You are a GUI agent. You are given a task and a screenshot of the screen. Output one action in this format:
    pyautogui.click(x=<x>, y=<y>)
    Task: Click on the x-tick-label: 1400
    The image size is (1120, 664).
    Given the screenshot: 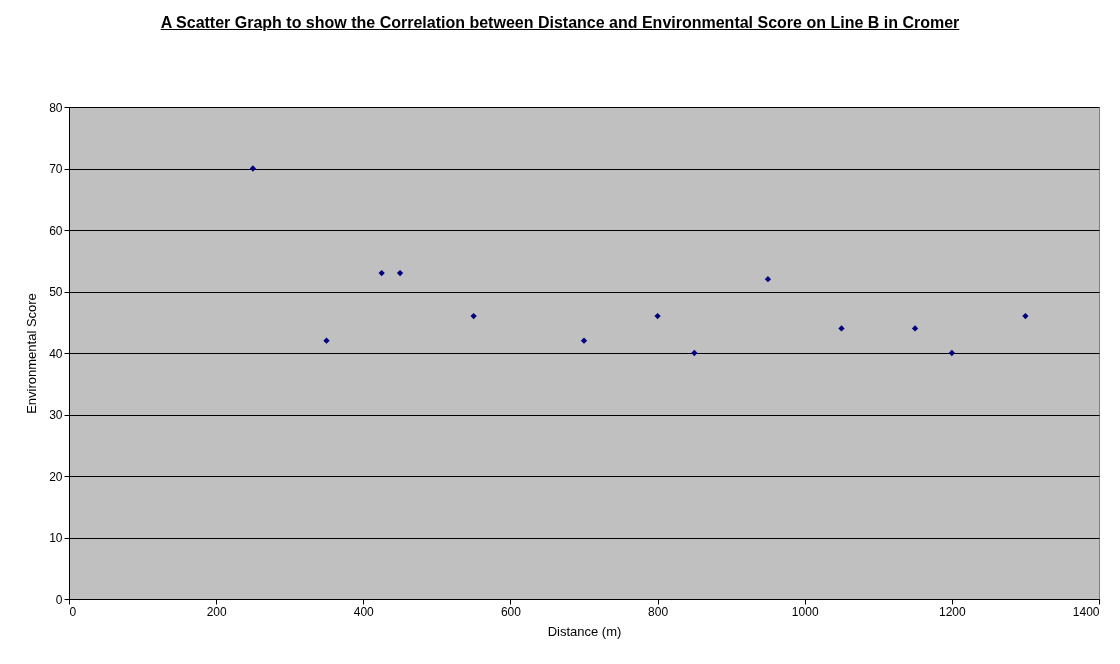 What is the action you would take?
    pyautogui.click(x=1086, y=611)
    